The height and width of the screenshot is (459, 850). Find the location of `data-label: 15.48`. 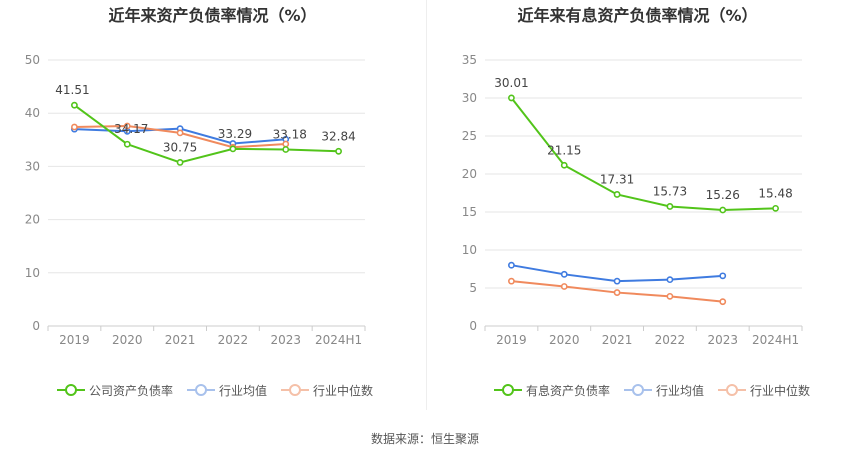

data-label: 15.48 is located at coordinates (775, 193).